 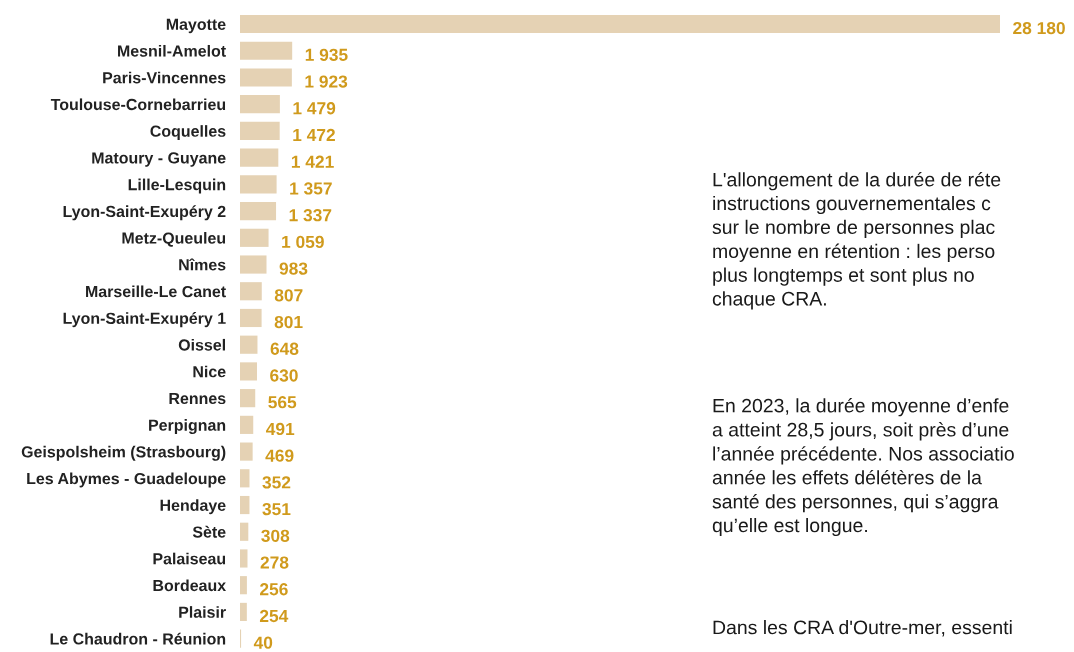 I want to click on data-label: 1 421, so click(x=312, y=161).